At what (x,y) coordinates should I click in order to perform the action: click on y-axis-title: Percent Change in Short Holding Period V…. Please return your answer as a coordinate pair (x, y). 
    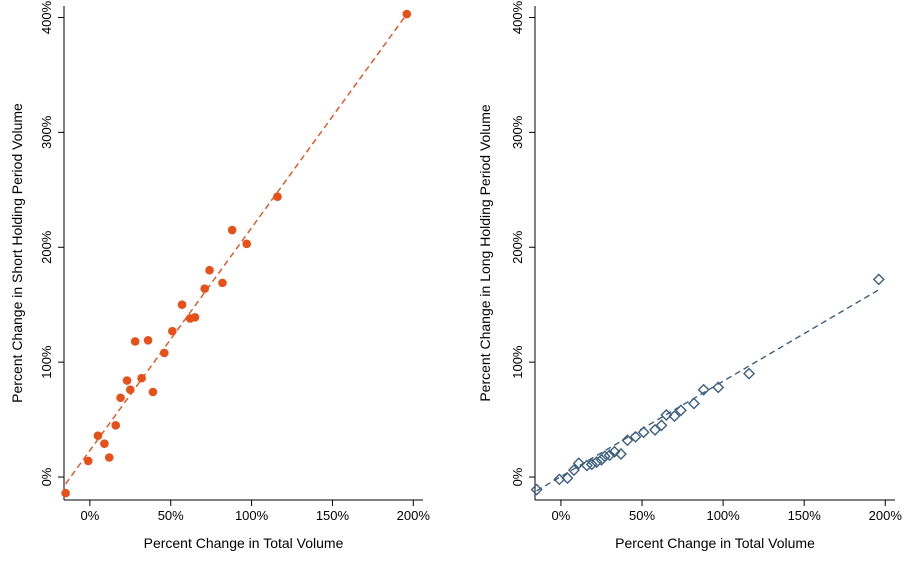
    Looking at the image, I should click on (17, 253).